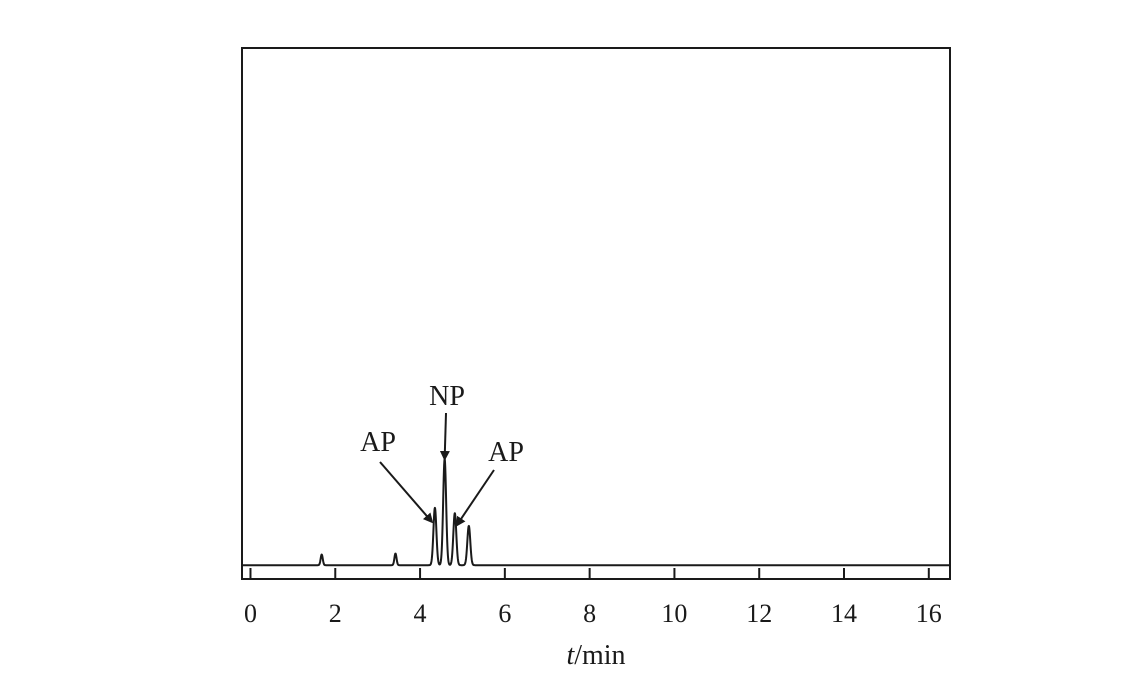 This screenshot has height=694, width=1123. Describe the element at coordinates (420, 613) in the screenshot. I see `x-tick-label: 4` at that location.